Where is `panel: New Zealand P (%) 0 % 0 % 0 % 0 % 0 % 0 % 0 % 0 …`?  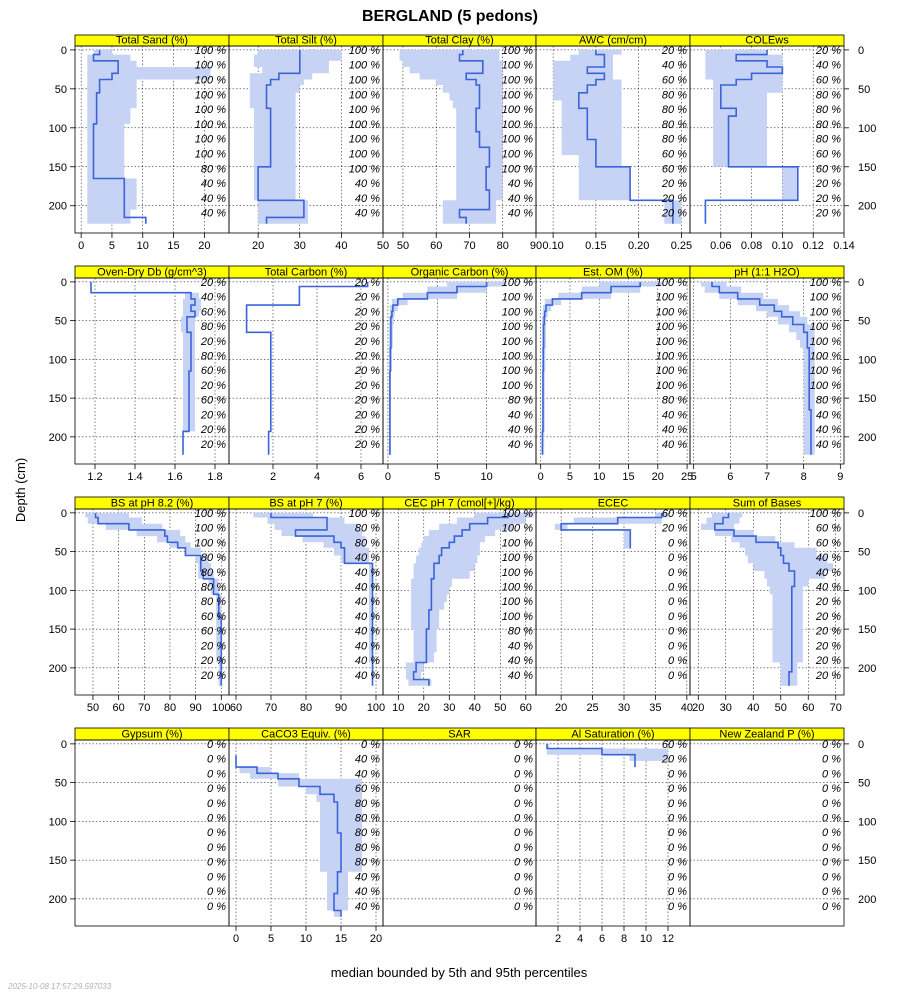 panel: New Zealand P (%) 0 % 0 % 0 % 0 % 0 % 0 % 0 % 0 … is located at coordinates (767, 827).